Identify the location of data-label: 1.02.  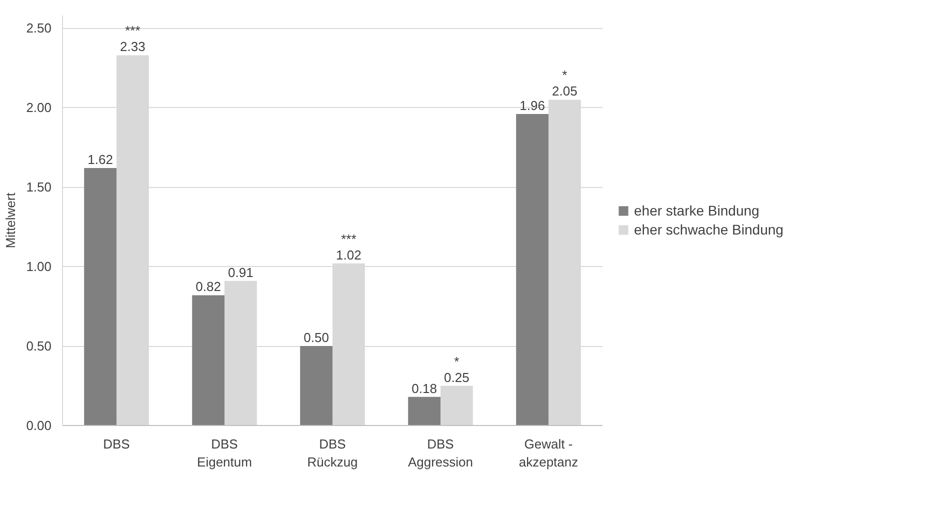
(349, 254).